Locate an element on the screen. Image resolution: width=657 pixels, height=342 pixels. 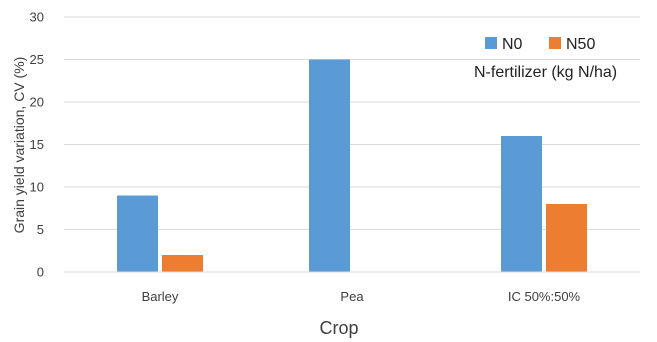
bar-n50-ic-50-50- is located at coordinates (566, 238).